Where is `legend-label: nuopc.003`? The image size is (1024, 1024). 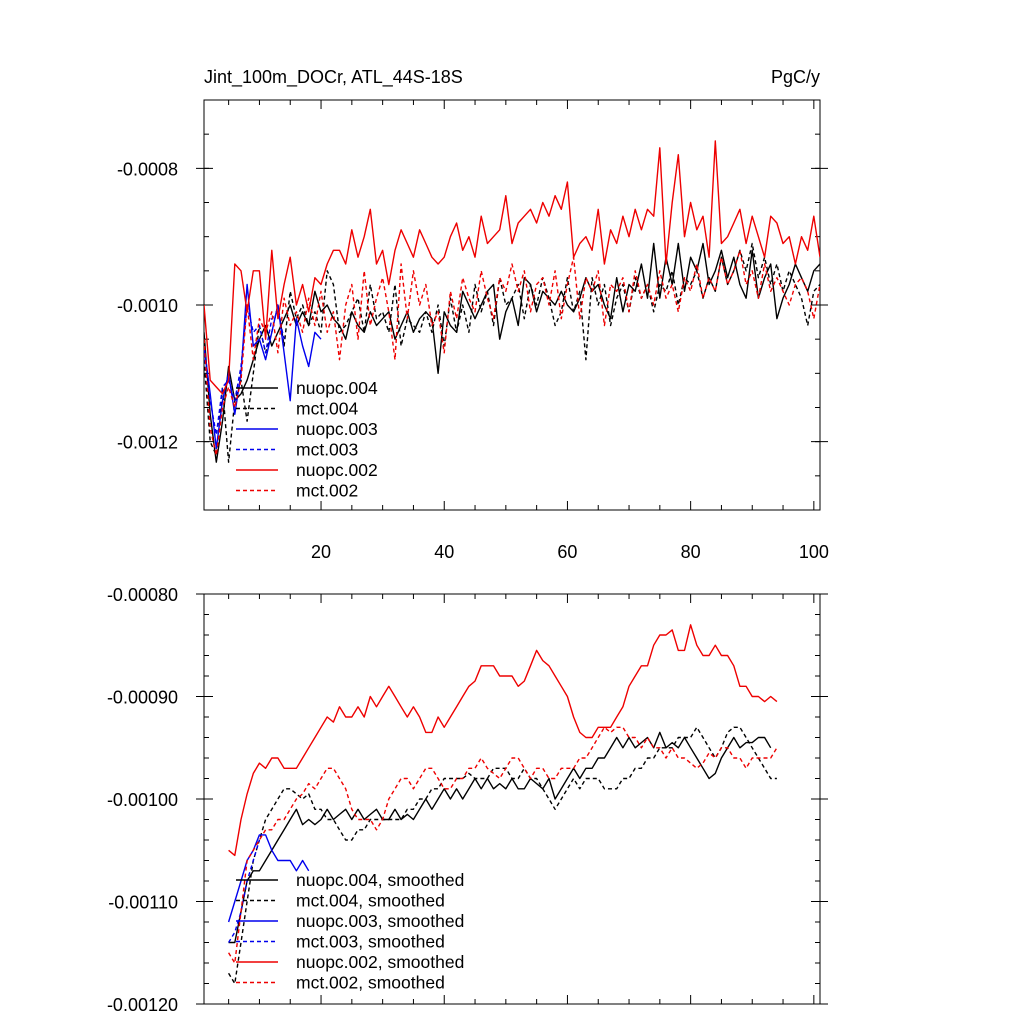
legend-label: nuopc.003 is located at coordinates (337, 429).